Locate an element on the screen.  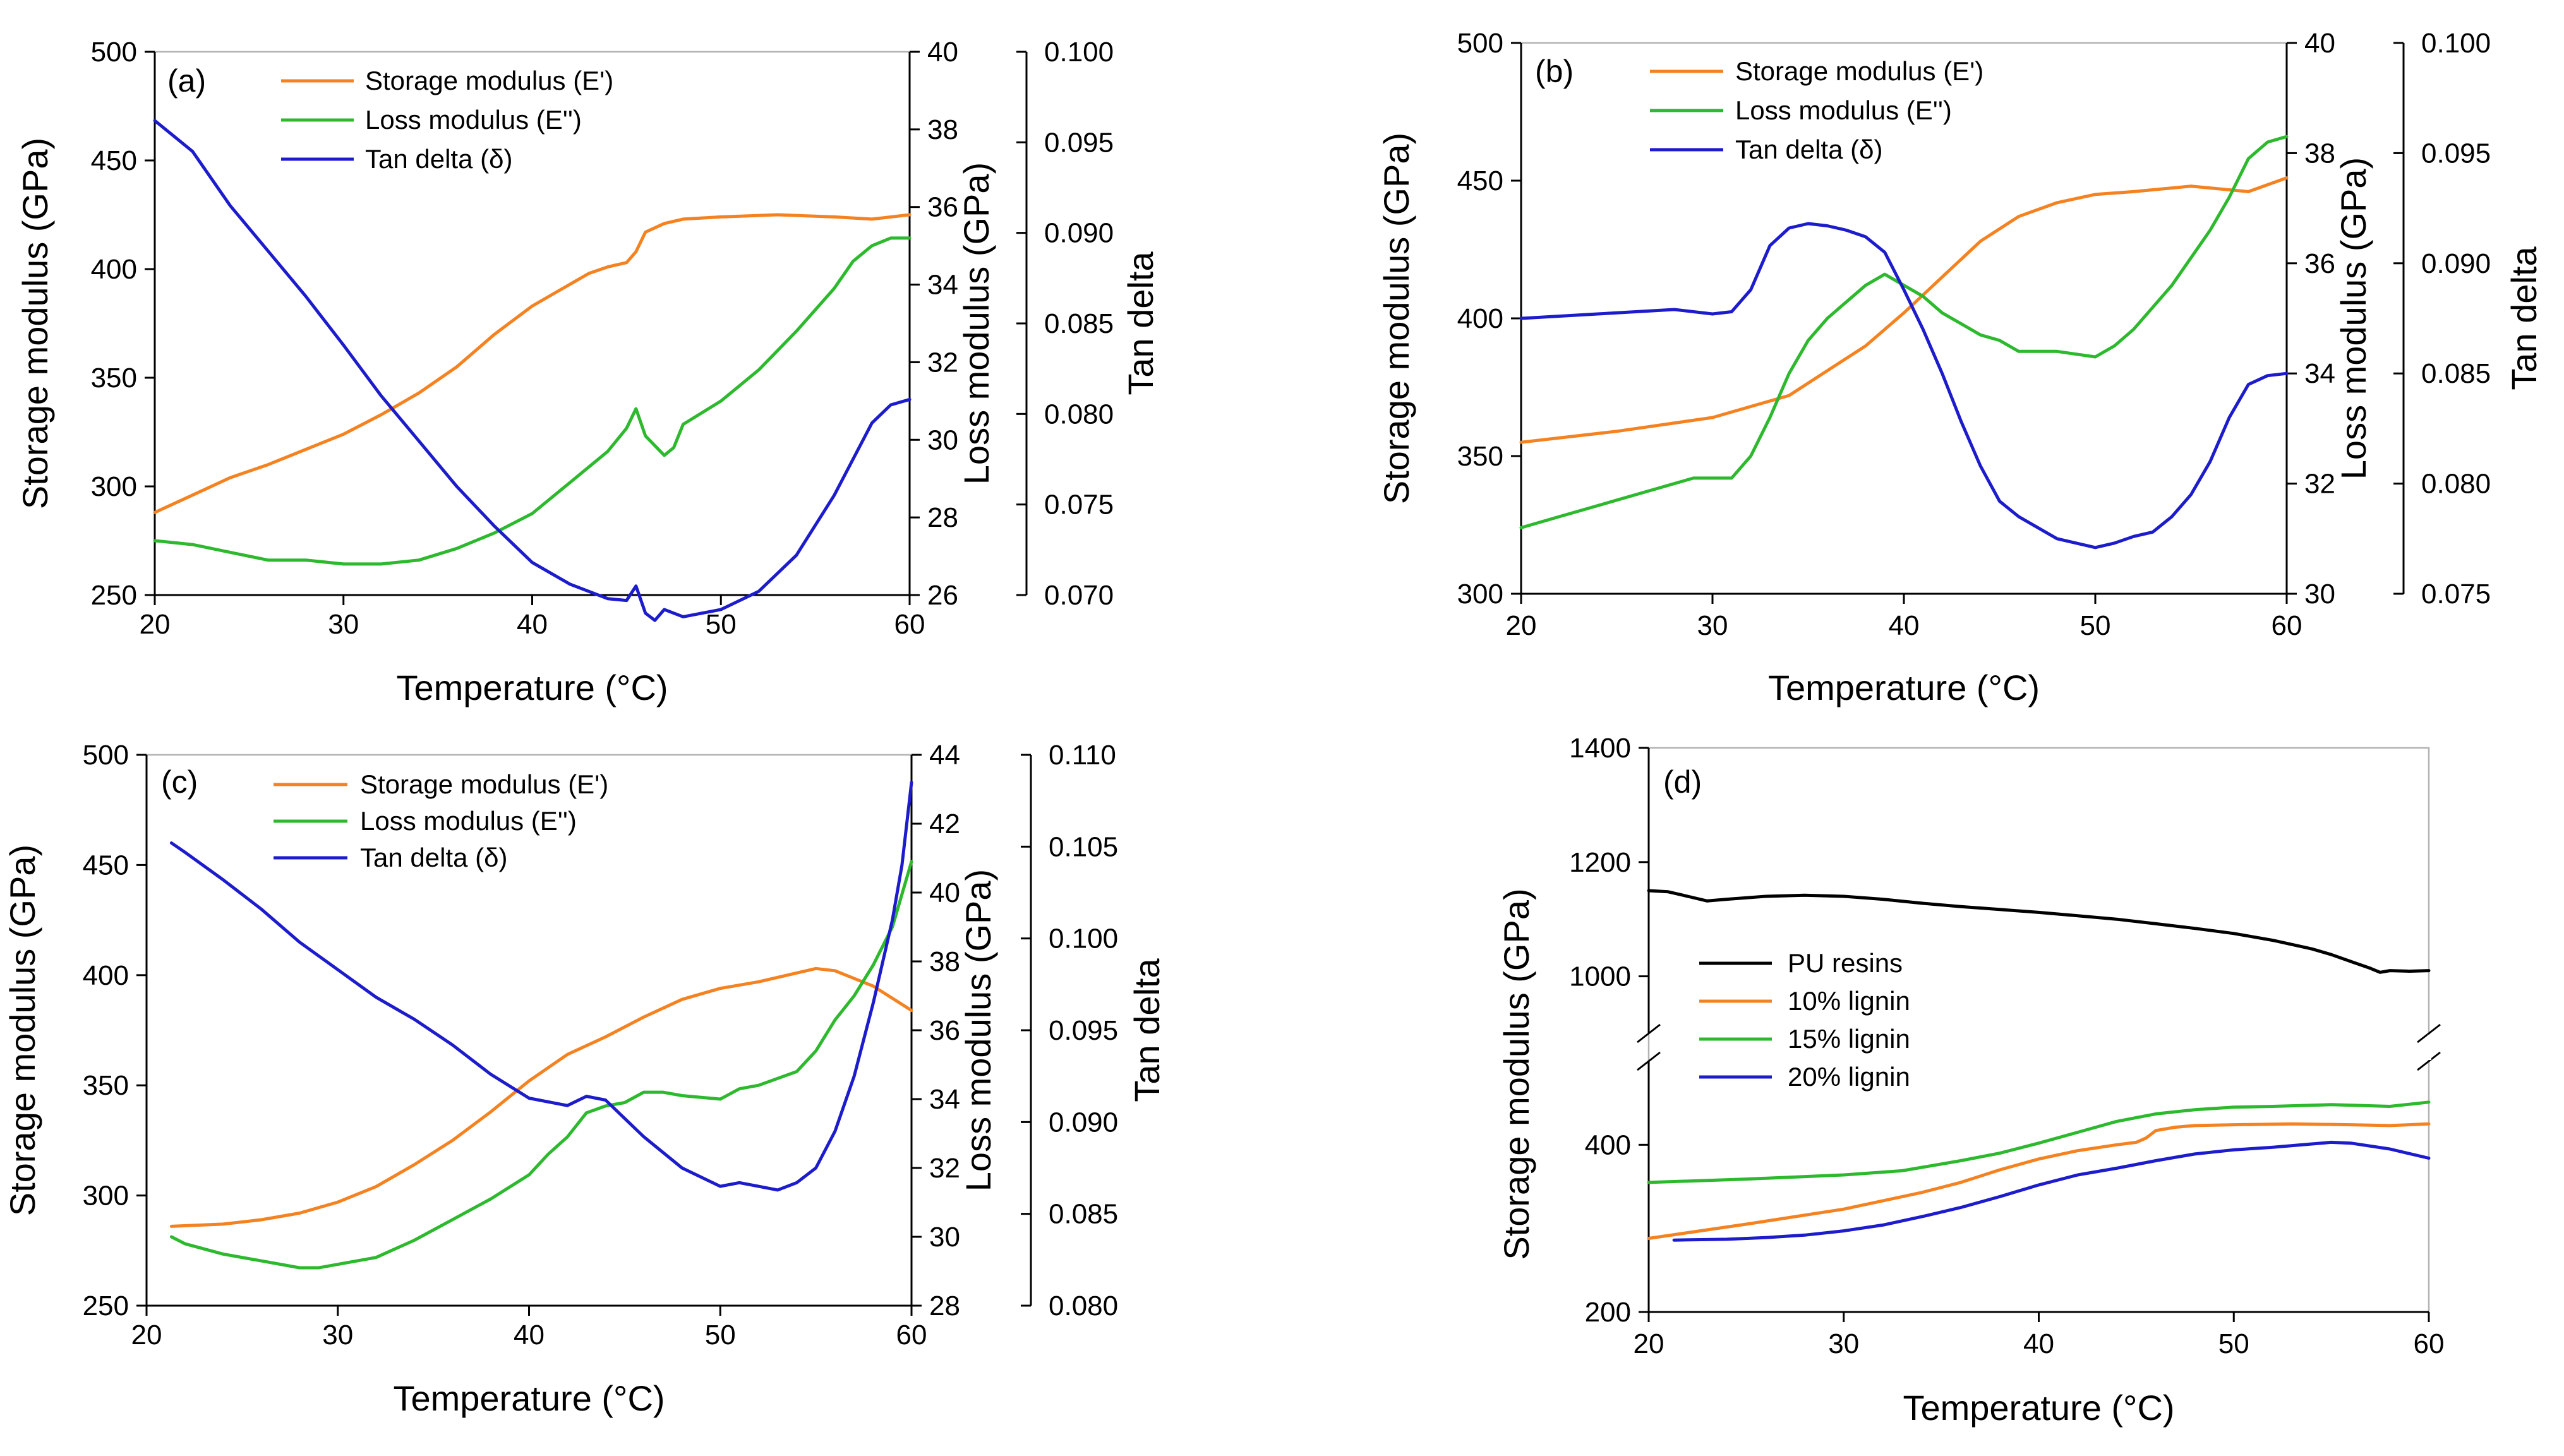
y-right-tick-label: 0.110 is located at coordinates (1082, 755).